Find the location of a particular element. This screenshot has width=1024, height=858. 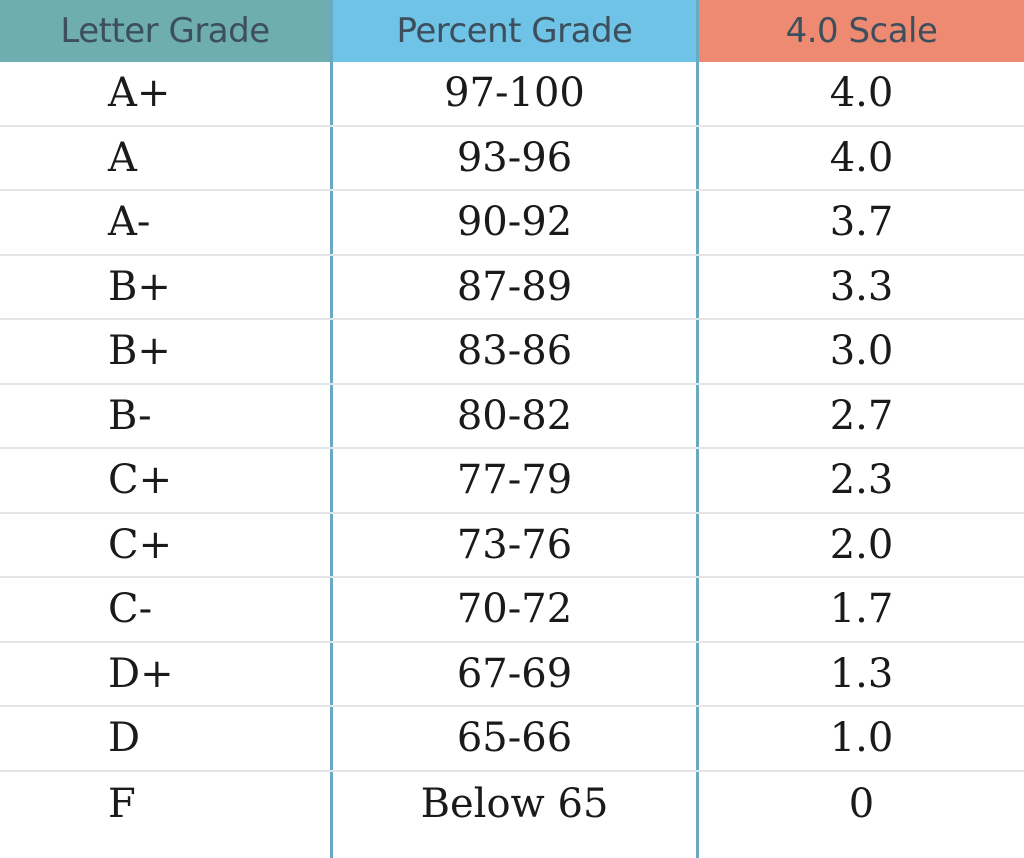

percent-grade-cell: 90-92 is located at coordinates (514, 222).